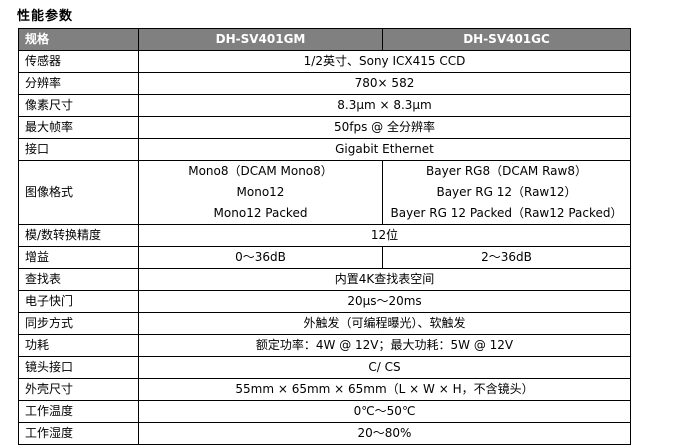  I want to click on spec-value-line: Bayer RG8（DCAM Raw8）, so click(506, 171).